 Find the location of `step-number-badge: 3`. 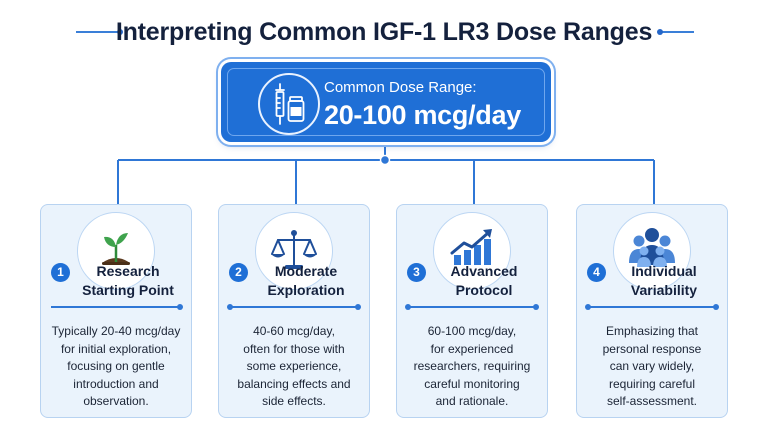

step-number-badge: 3 is located at coordinates (416, 272).